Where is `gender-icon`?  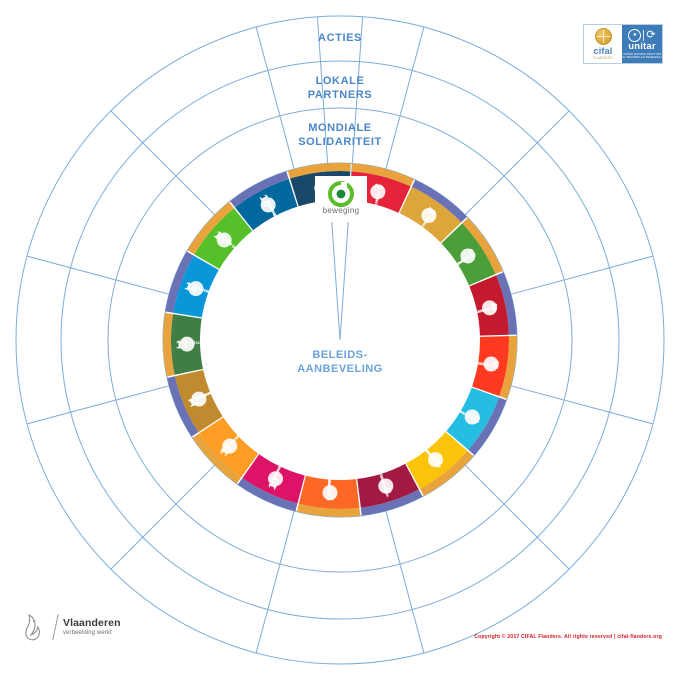 gender-icon is located at coordinates (491, 364).